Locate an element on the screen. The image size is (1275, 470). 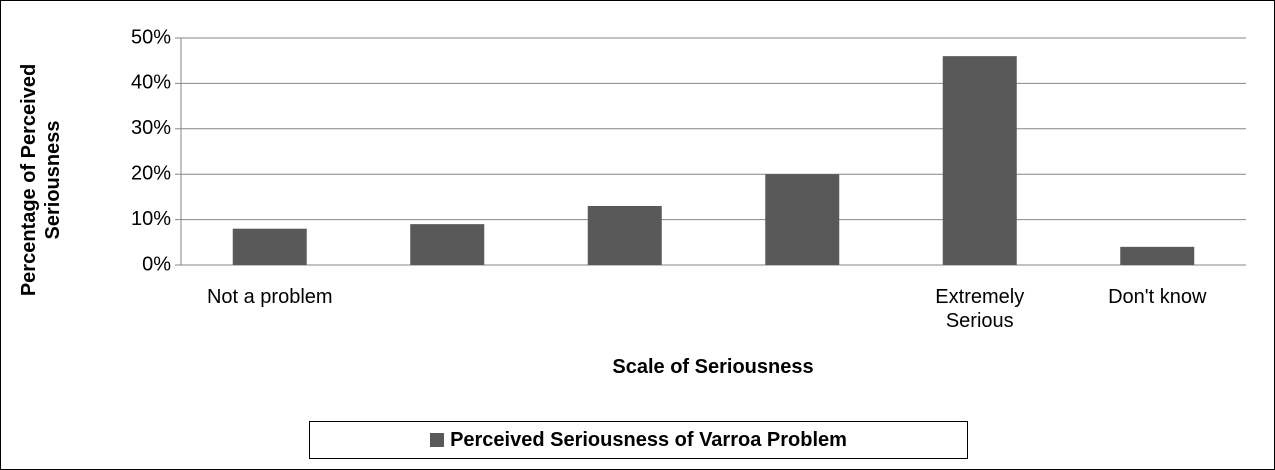
y-tick-label: 40% is located at coordinates (151, 83).